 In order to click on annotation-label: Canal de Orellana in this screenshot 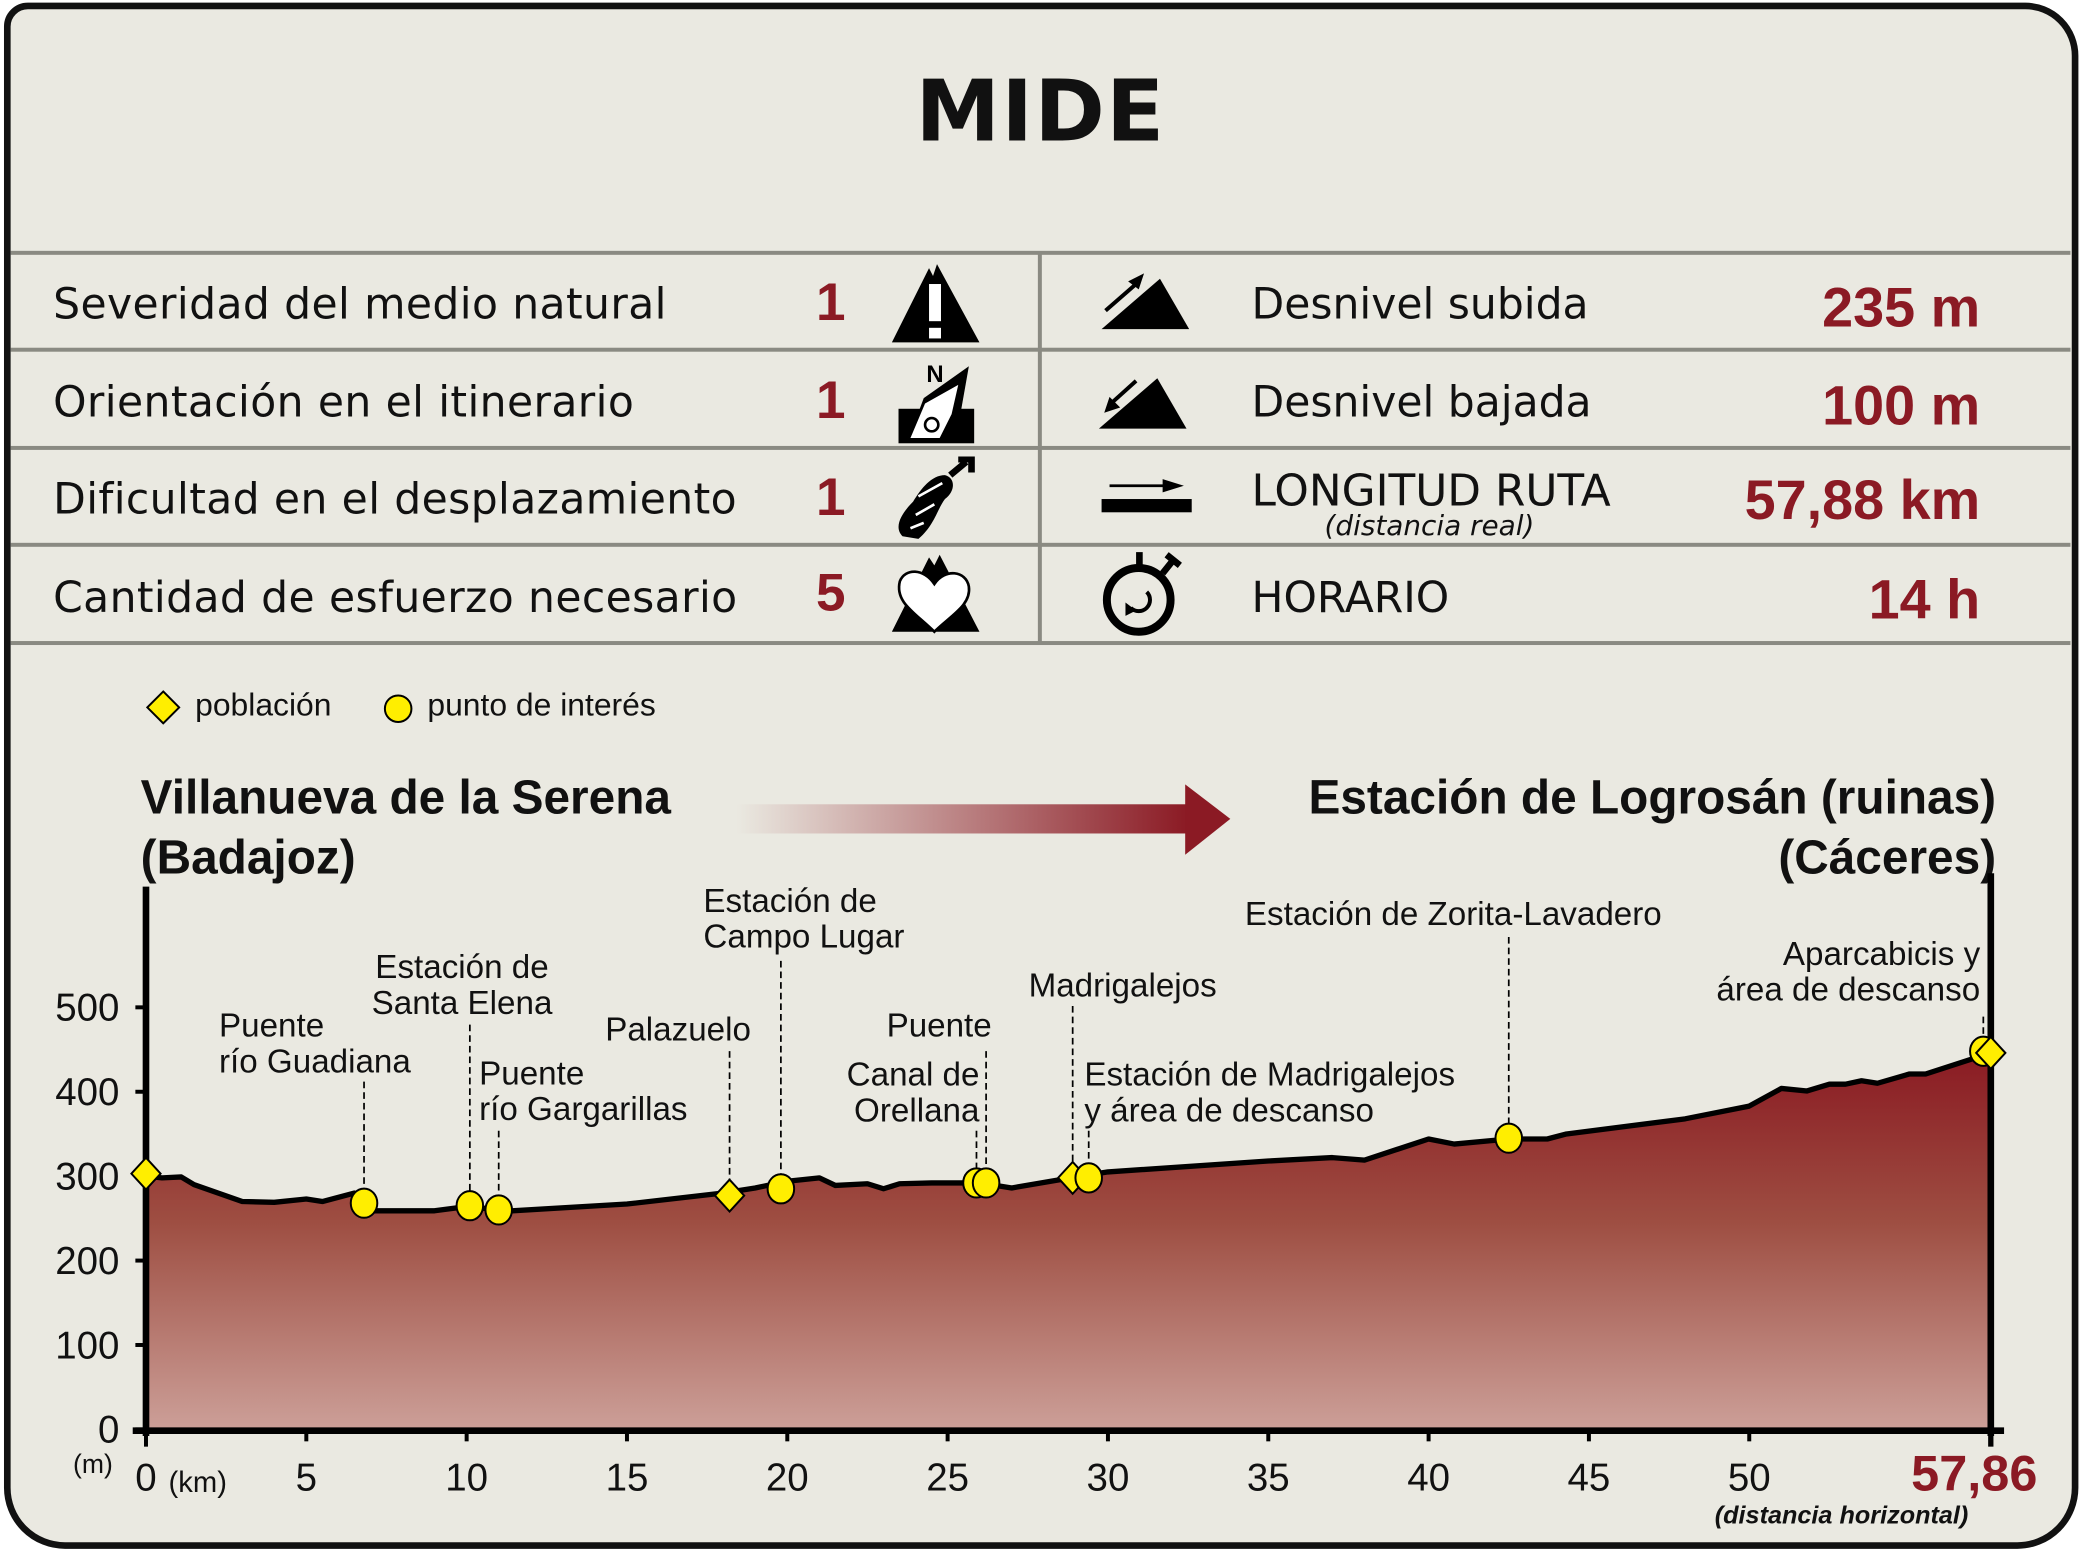, I will do `click(913, 1093)`.